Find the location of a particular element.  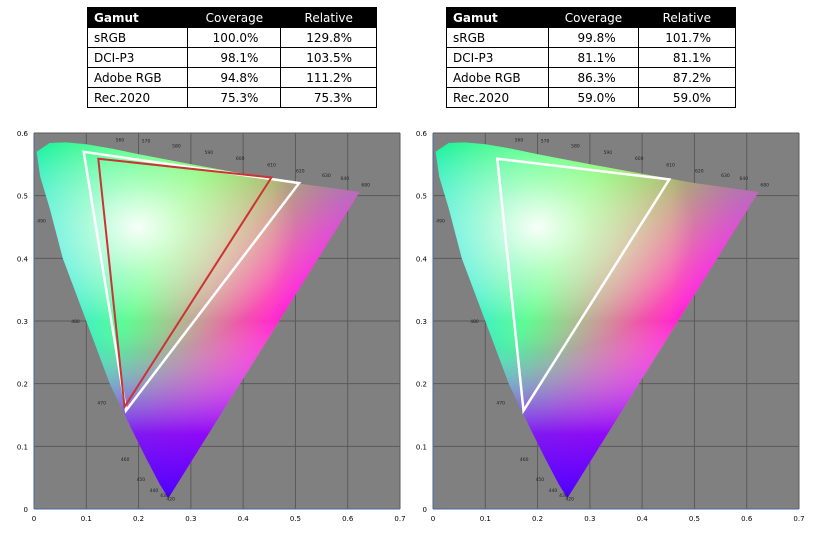

coverage-value: 75.3% is located at coordinates (234, 97).